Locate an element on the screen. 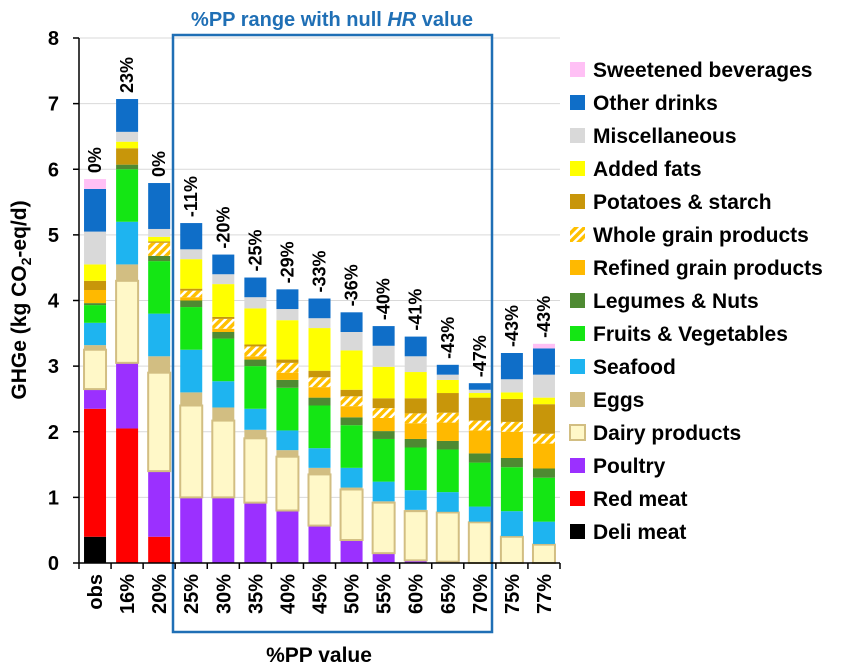  legend-label: Legumes & Nuts is located at coordinates (676, 301).